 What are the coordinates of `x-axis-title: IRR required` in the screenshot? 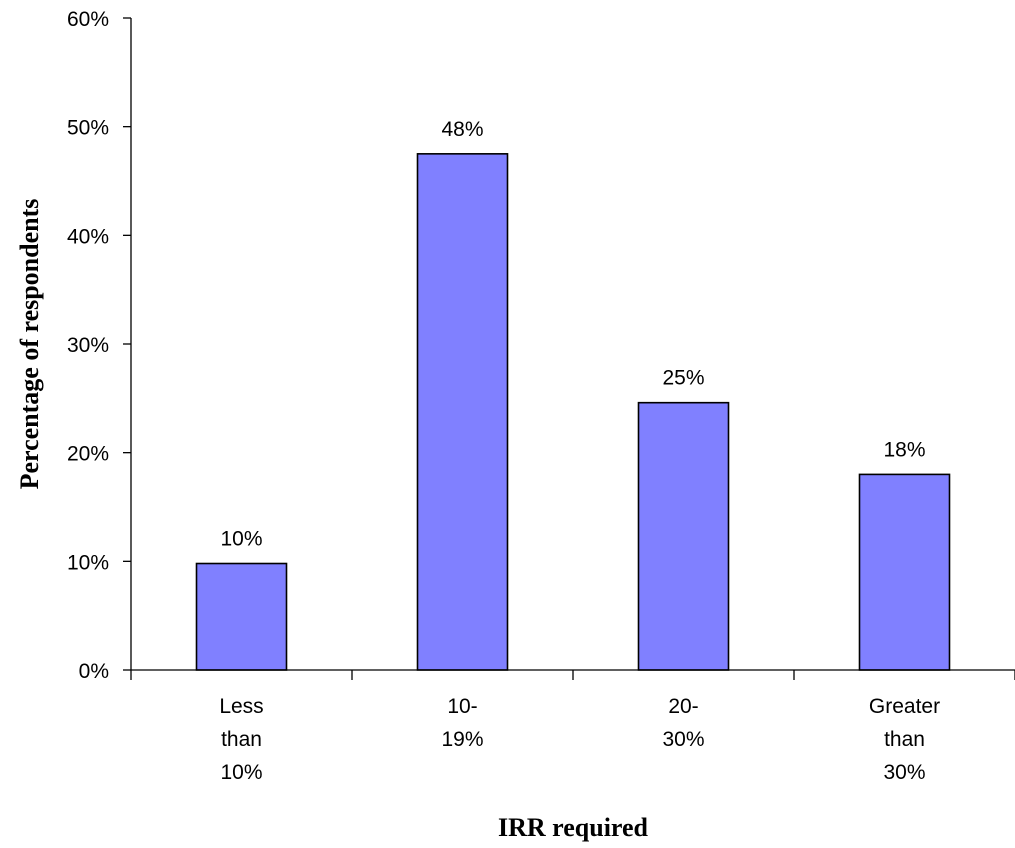 It's located at (573, 827).